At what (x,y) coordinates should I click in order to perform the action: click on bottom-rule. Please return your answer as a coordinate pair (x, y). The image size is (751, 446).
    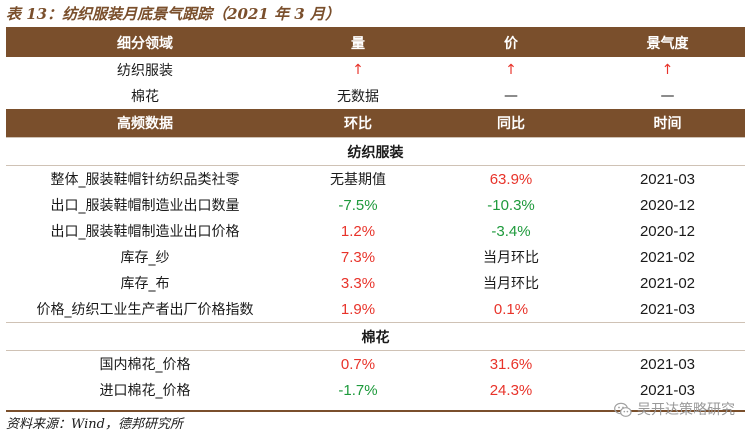
    Looking at the image, I should click on (375, 411).